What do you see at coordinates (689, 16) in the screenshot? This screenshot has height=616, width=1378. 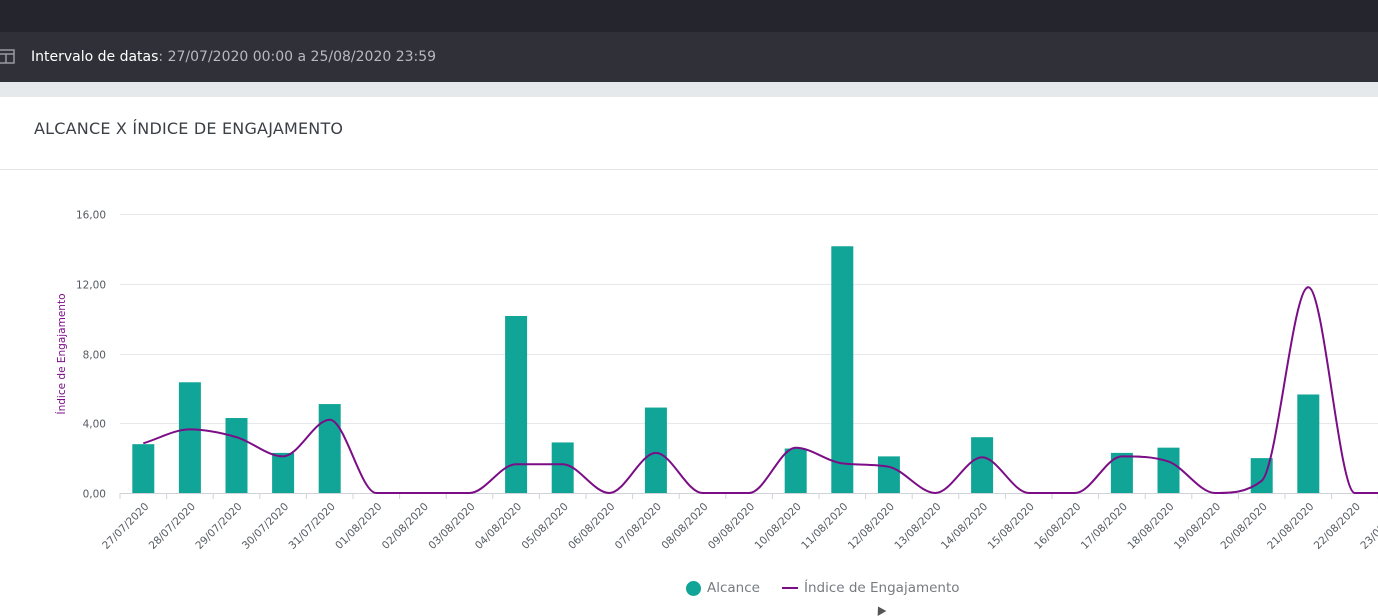 I see `app-topbar` at bounding box center [689, 16].